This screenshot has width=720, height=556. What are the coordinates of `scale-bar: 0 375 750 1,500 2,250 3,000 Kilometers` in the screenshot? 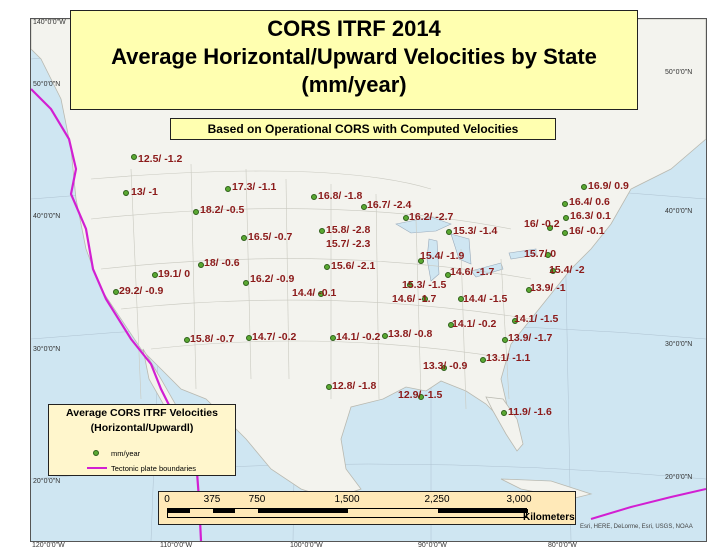 It's located at (367, 508).